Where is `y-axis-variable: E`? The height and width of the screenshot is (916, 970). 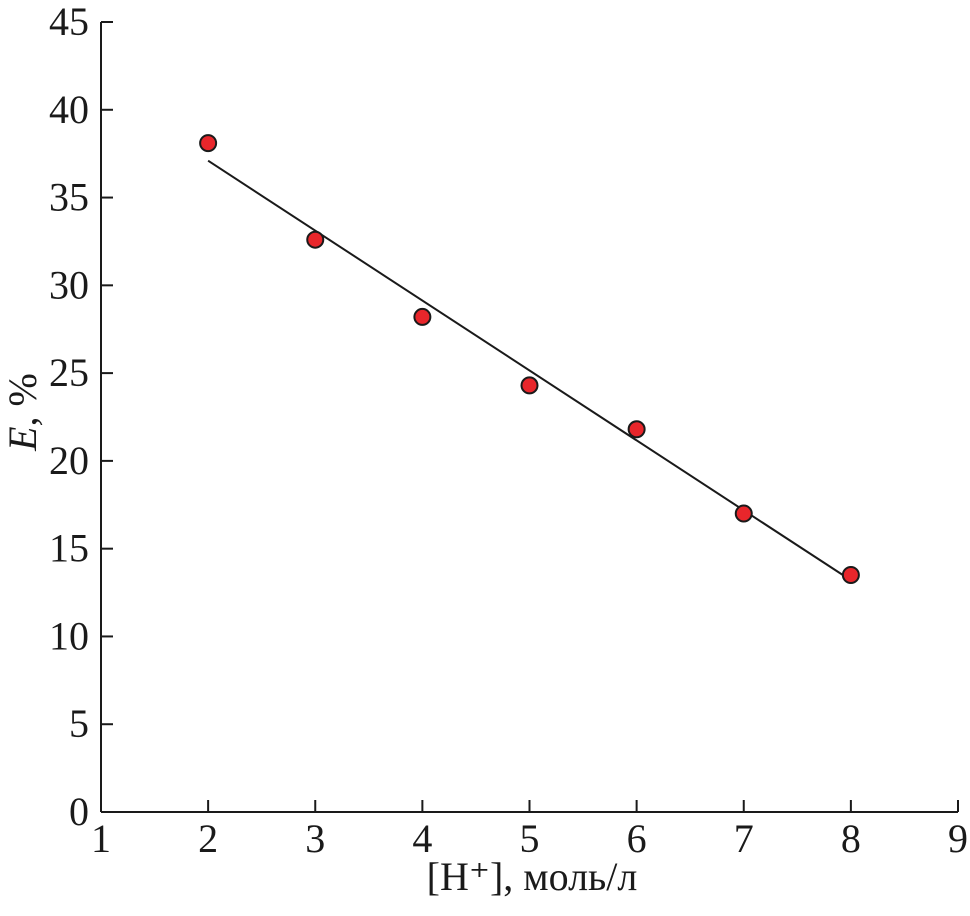
y-axis-variable: E is located at coordinates (22, 438).